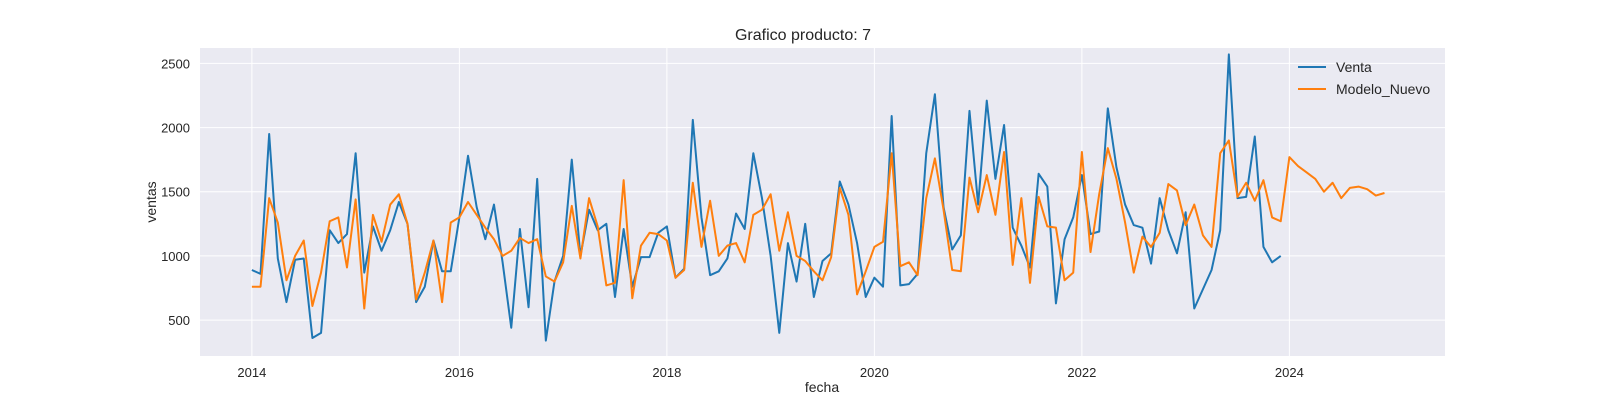 This screenshot has width=1600, height=400. What do you see at coordinates (1383, 89) in the screenshot?
I see `legend-label-modelo-nuevo: Modelo_Nuevo` at bounding box center [1383, 89].